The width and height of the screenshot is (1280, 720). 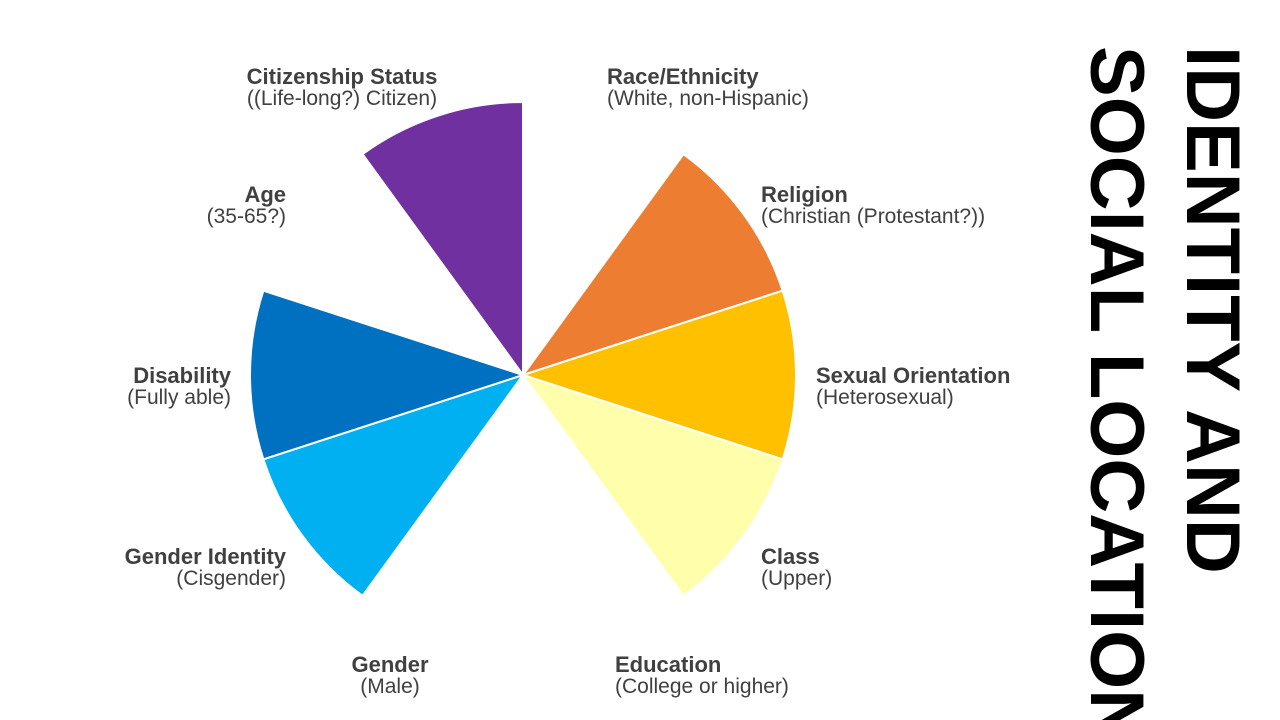 I want to click on label-education-title: Education, so click(x=668, y=664).